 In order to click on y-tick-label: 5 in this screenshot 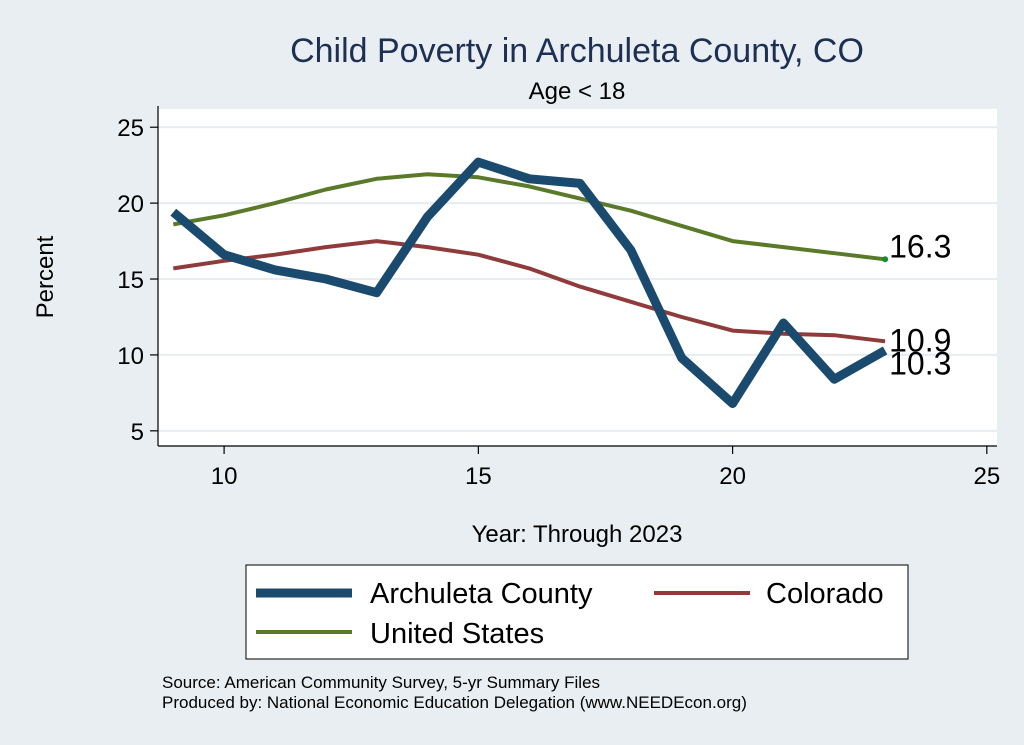, I will do `click(137, 432)`.